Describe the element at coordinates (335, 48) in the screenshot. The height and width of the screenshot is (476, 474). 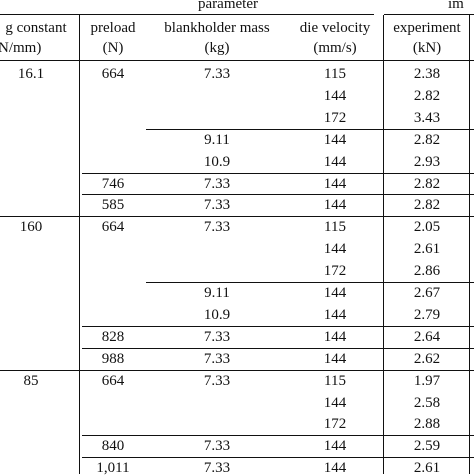
I see `col-header-velocity-line2: (mm/s)` at that location.